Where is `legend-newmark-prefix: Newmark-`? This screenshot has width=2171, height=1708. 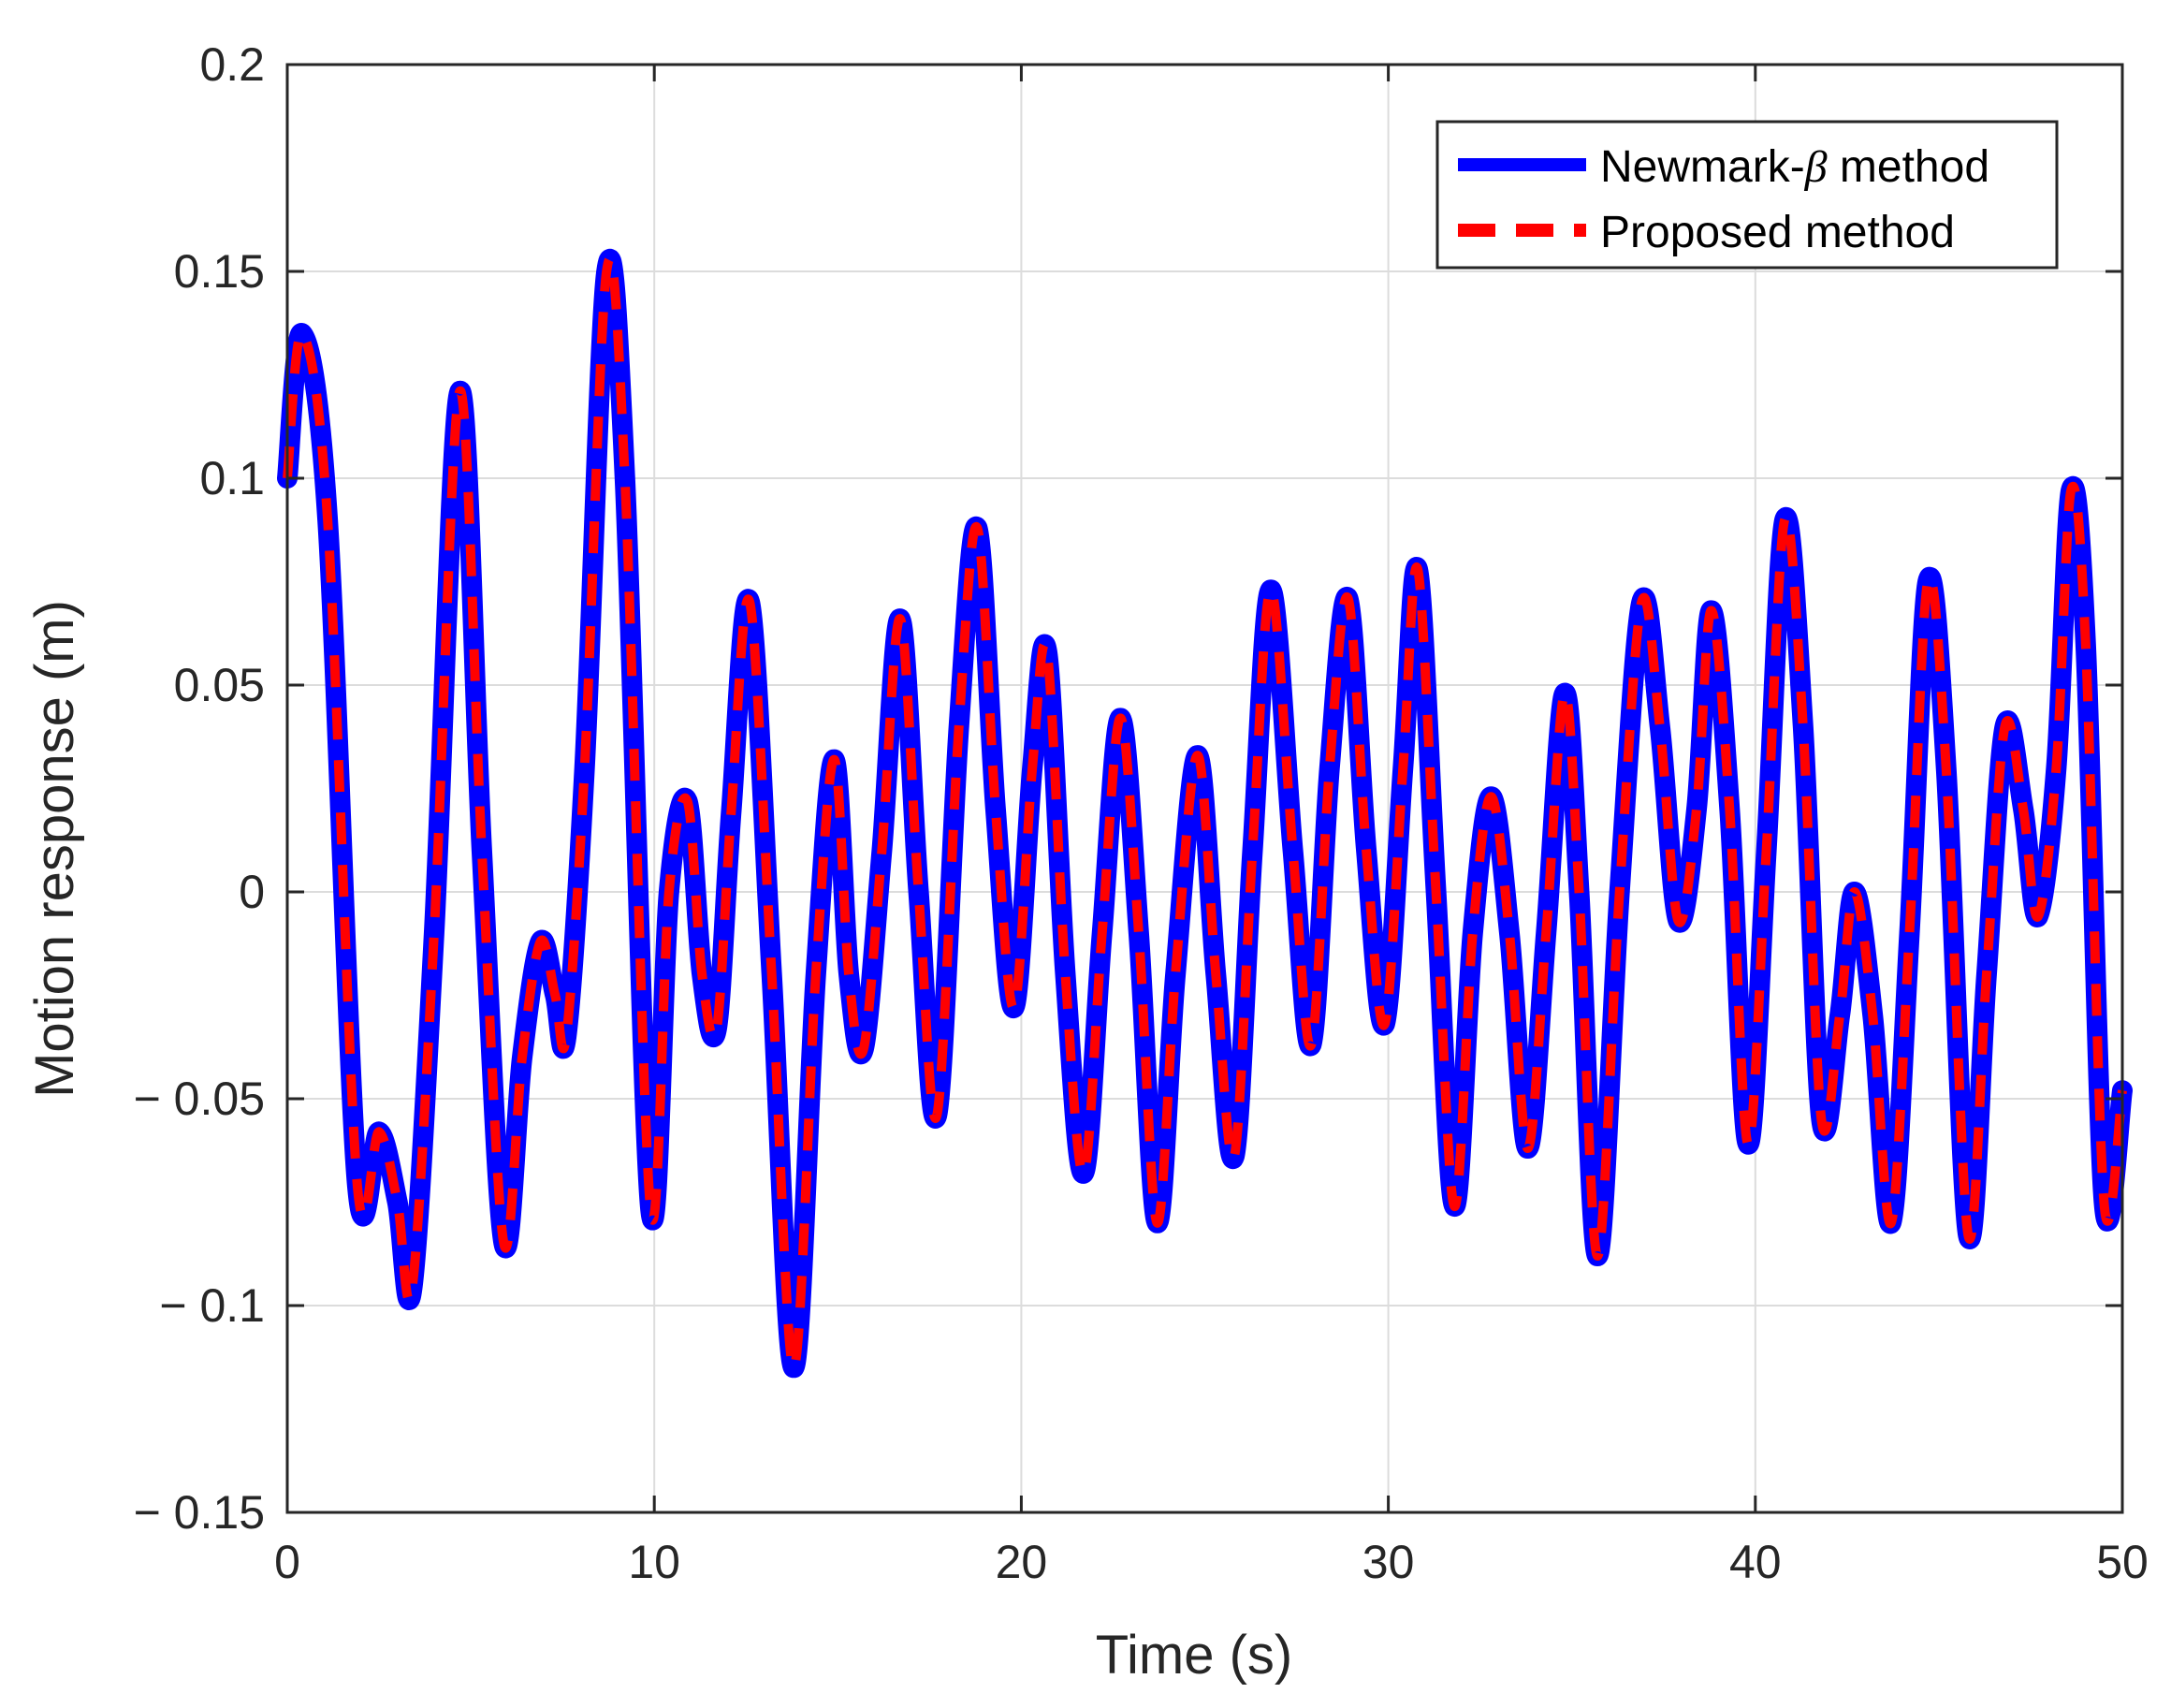
legend-newmark-prefix: Newmark- is located at coordinates (1703, 167).